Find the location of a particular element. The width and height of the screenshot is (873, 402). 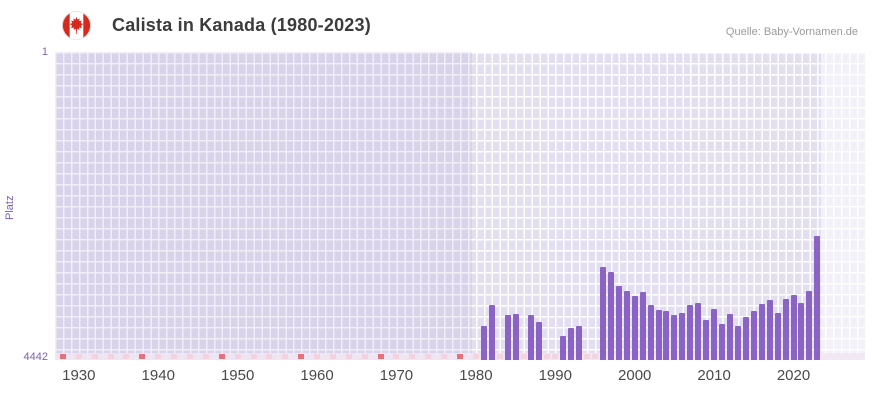

bar-2018 is located at coordinates (777, 336).